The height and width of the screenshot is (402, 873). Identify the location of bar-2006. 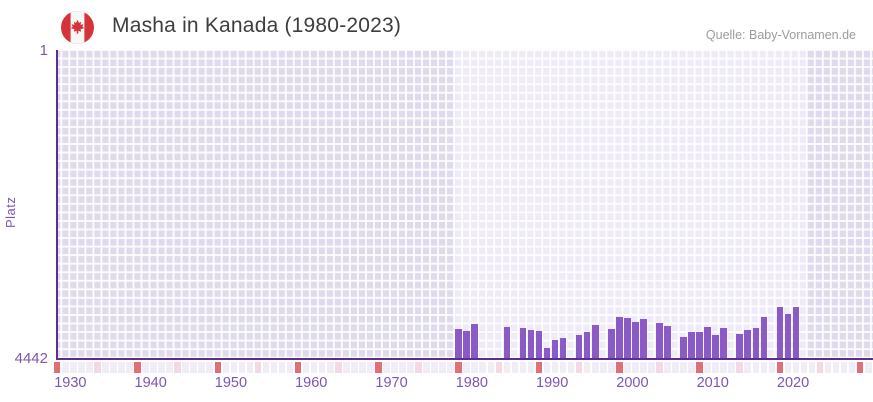
(667, 342).